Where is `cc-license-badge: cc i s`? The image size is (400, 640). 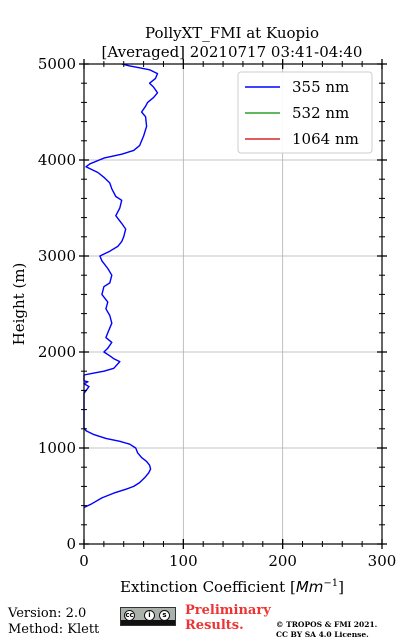
cc-license-badge: cc i s is located at coordinates (148, 616).